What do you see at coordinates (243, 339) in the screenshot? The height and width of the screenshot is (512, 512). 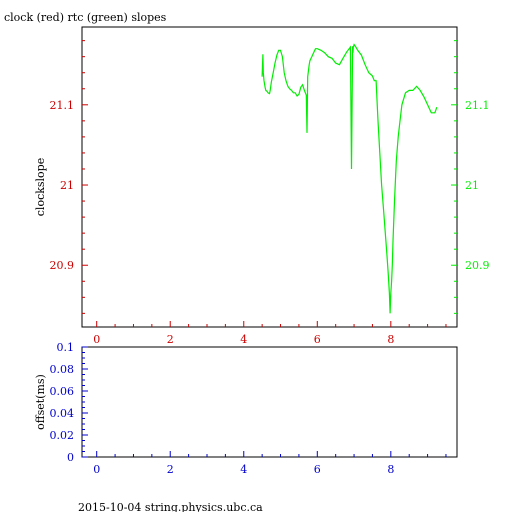 I see `top-x-tick-label: 4` at bounding box center [243, 339].